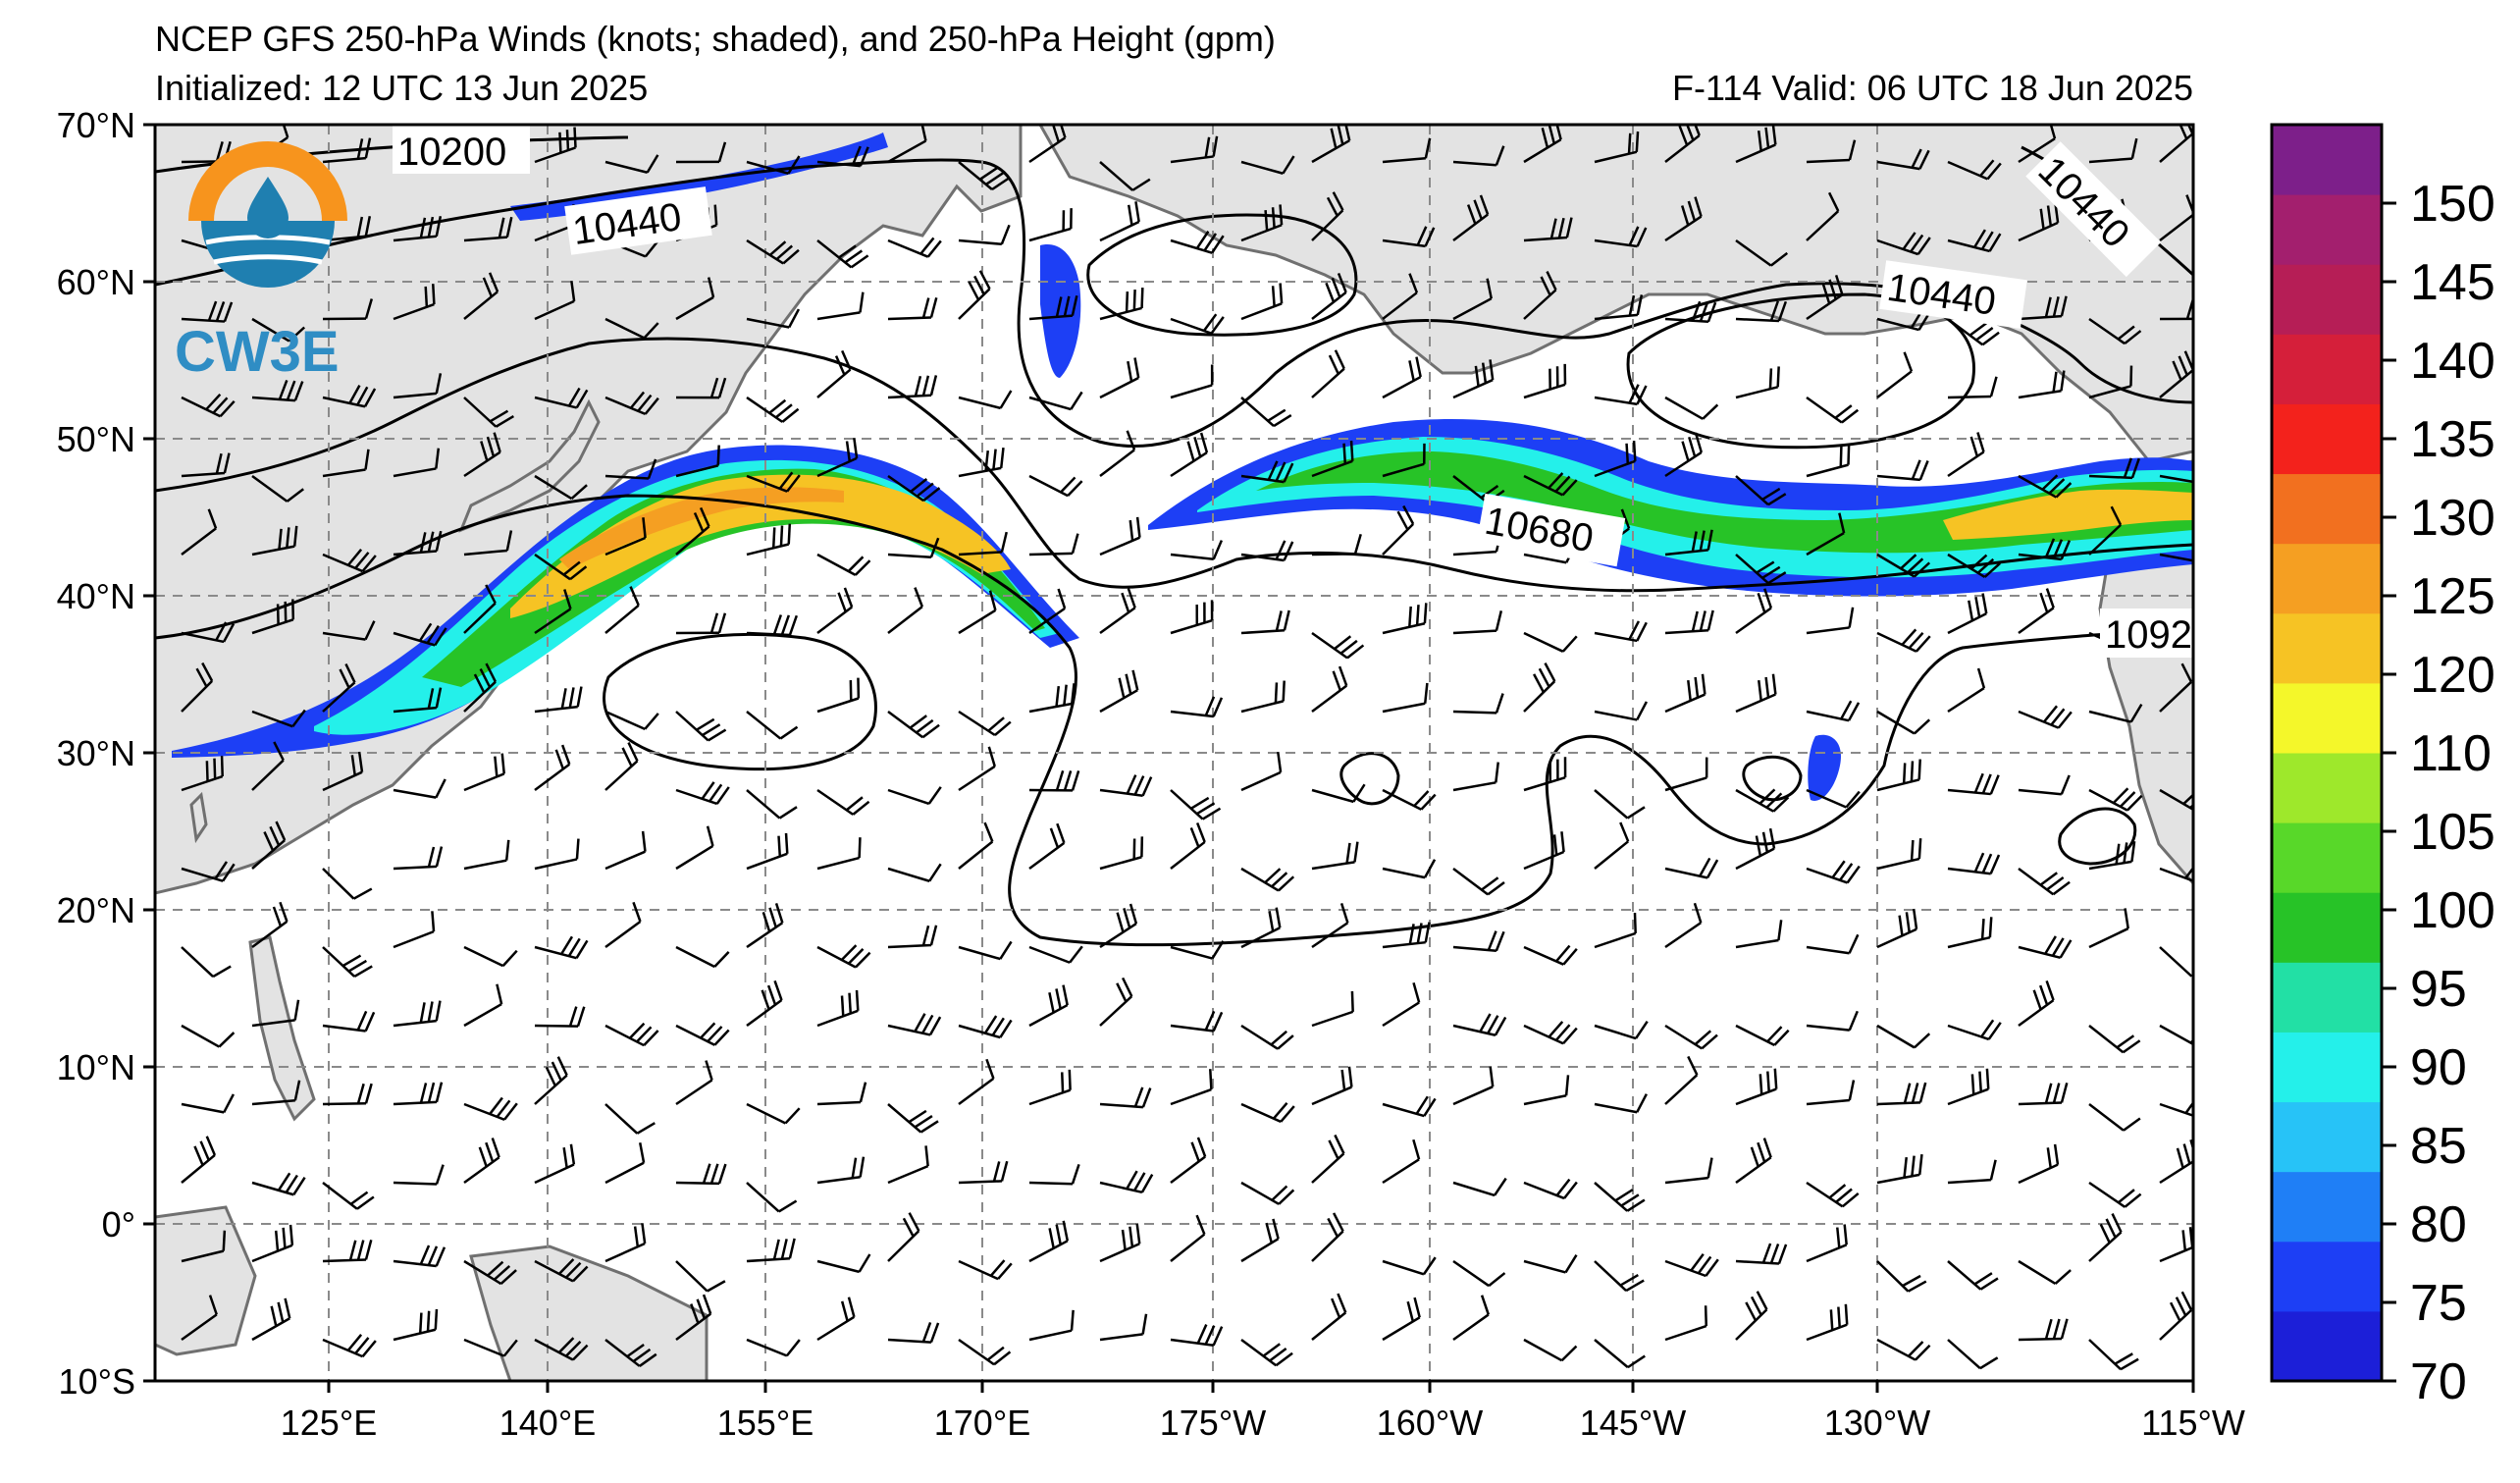 The height and width of the screenshot is (1483, 2520). What do you see at coordinates (402, 88) in the screenshot?
I see `init-time: Initialized: 12 UTC 13 Jun 2025` at bounding box center [402, 88].